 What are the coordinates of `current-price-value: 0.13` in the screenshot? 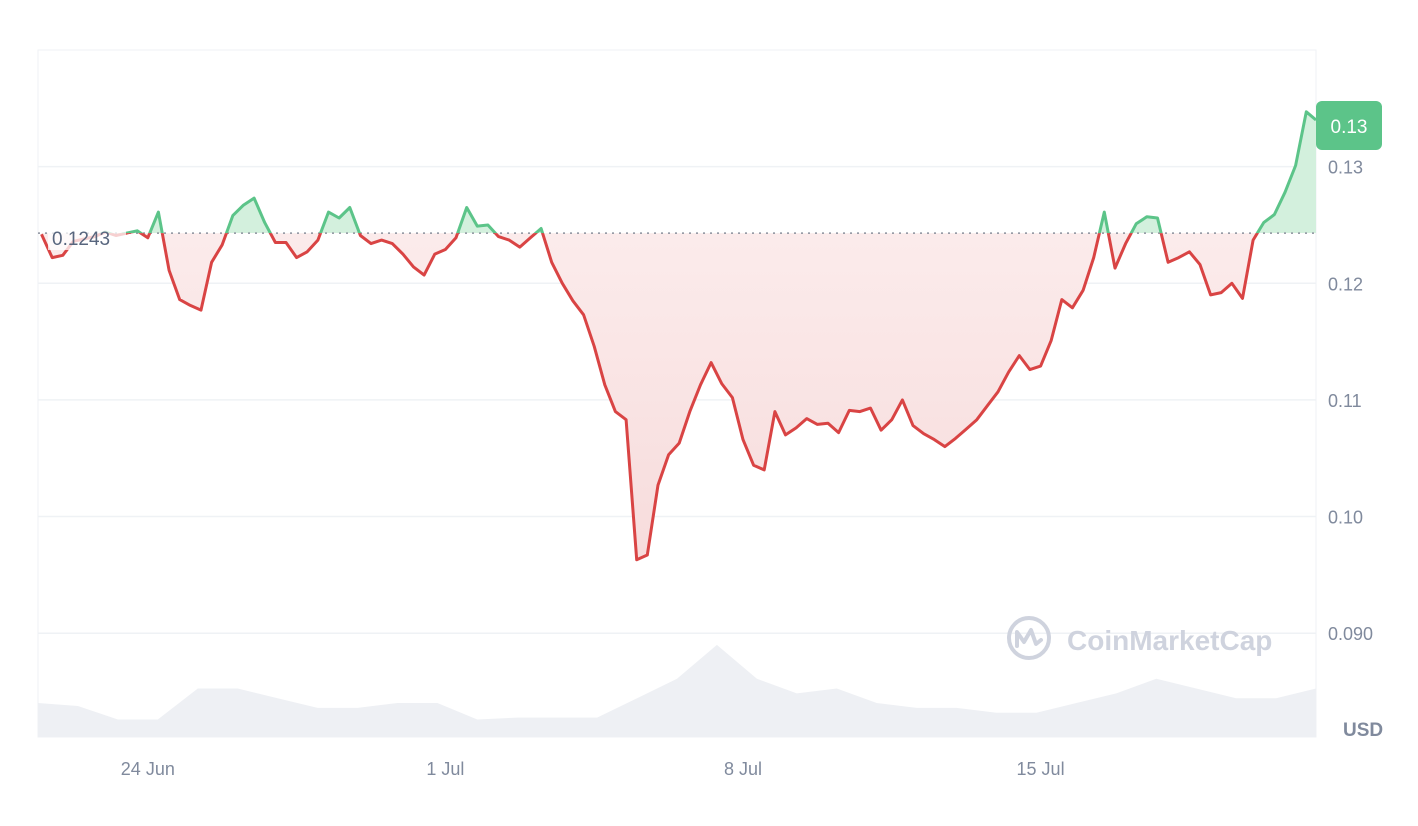 It's located at (1349, 127).